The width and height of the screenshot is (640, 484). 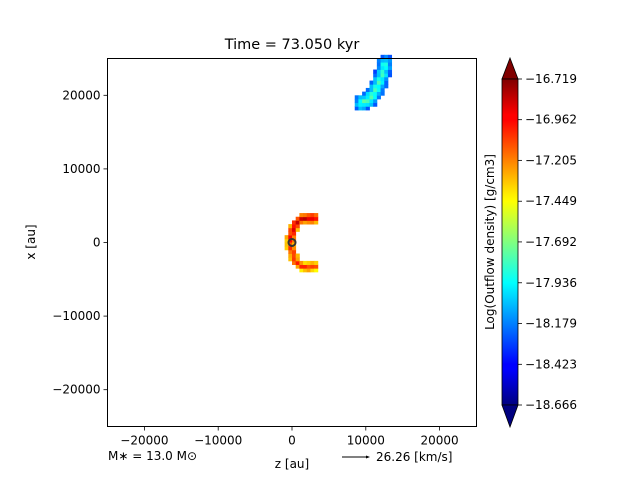 What do you see at coordinates (397, 457) in the screenshot?
I see `velocity-key: 26.26 [km/s]` at bounding box center [397, 457].